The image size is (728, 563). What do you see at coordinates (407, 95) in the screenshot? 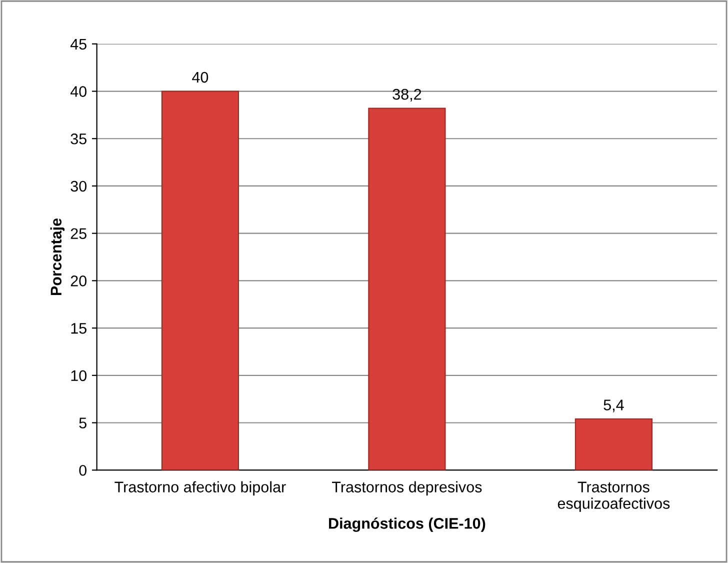
I see `data-label: 38,2` at bounding box center [407, 95].